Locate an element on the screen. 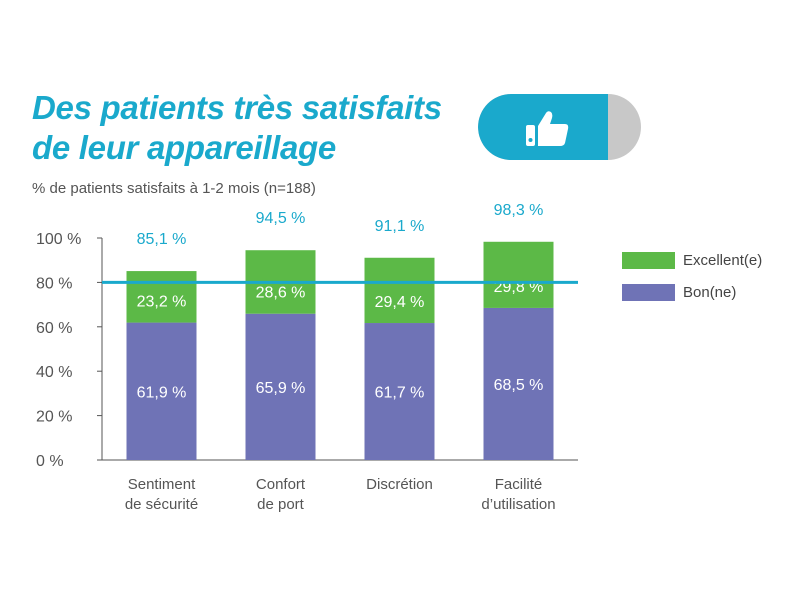 Image resolution: width=800 pixels, height=600 pixels. legend: Excellent(e) Bon(ne) is located at coordinates (692, 282).